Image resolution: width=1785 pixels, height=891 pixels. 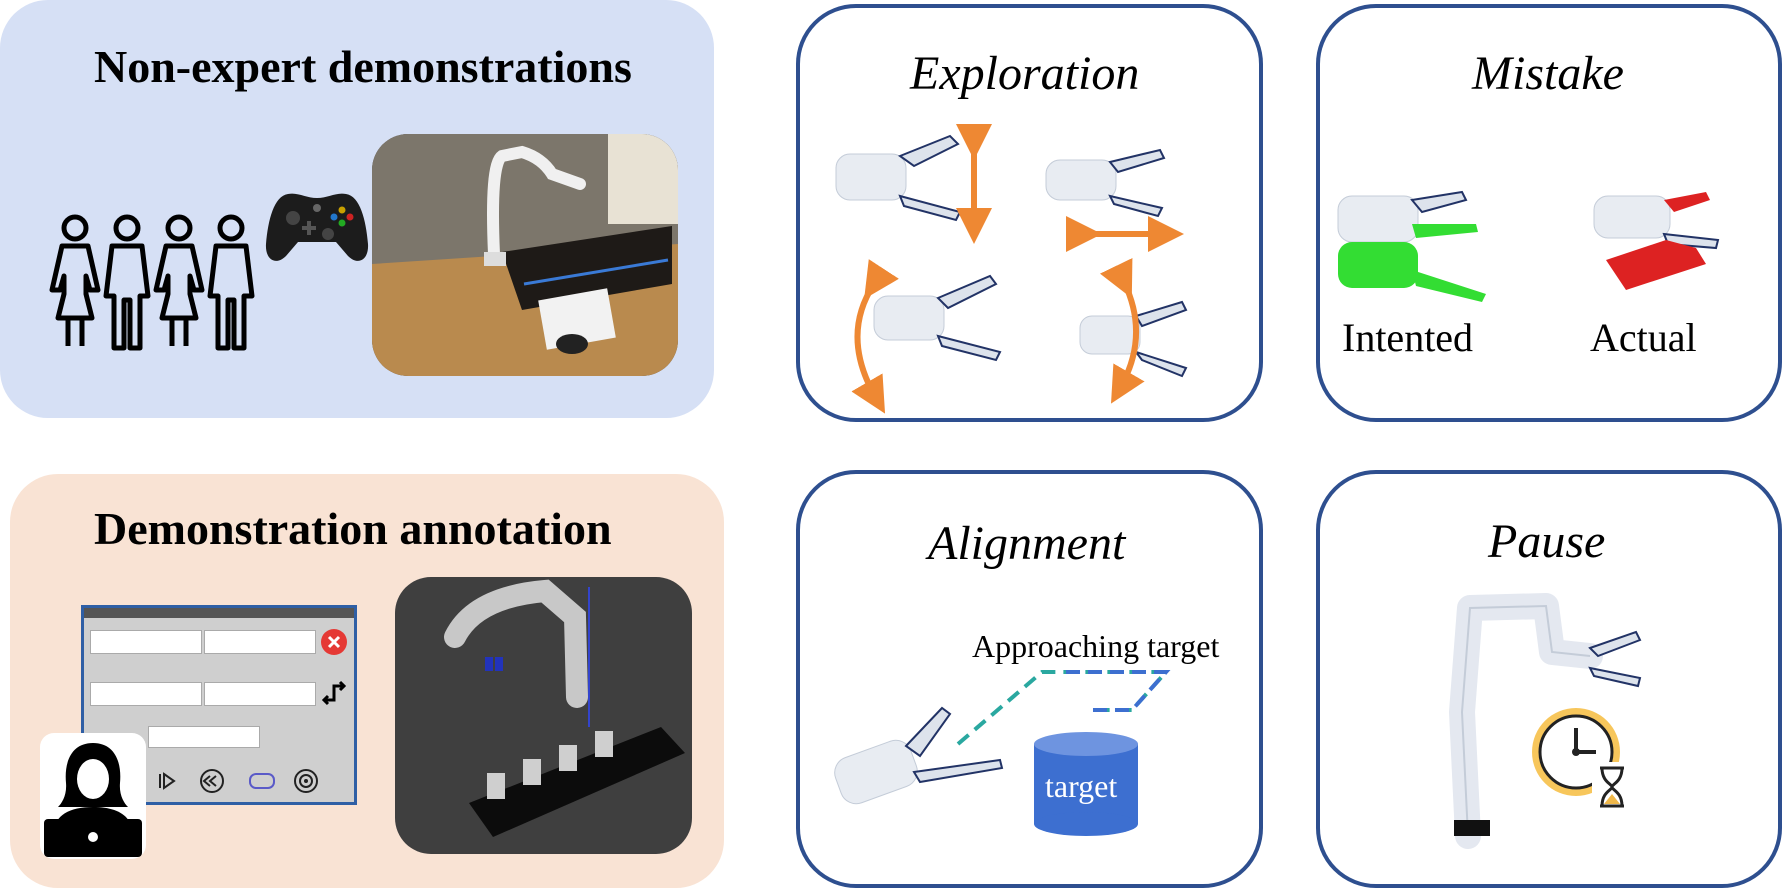 What do you see at coordinates (93, 796) in the screenshot?
I see `person-laptop-icon` at bounding box center [93, 796].